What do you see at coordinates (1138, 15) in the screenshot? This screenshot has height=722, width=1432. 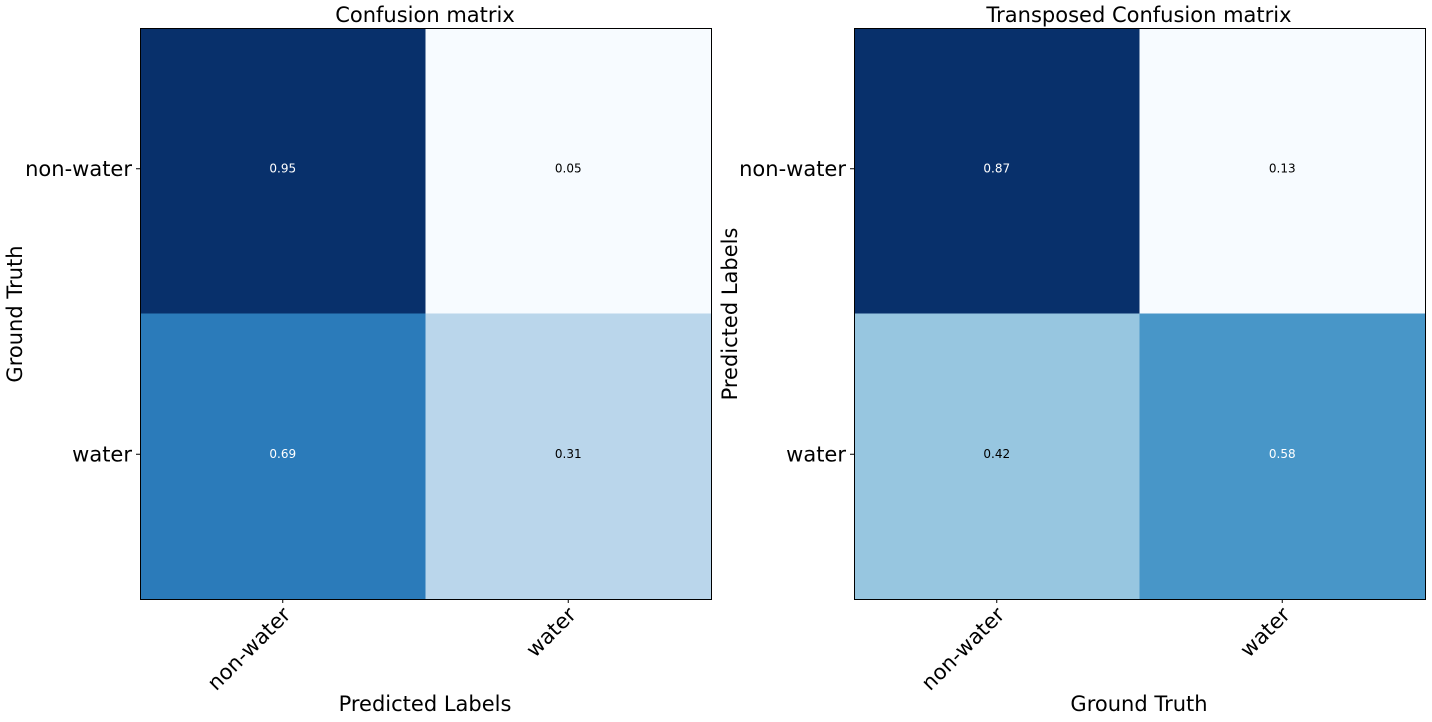 I see `chart-title: Transposed Confusion matrix` at bounding box center [1138, 15].